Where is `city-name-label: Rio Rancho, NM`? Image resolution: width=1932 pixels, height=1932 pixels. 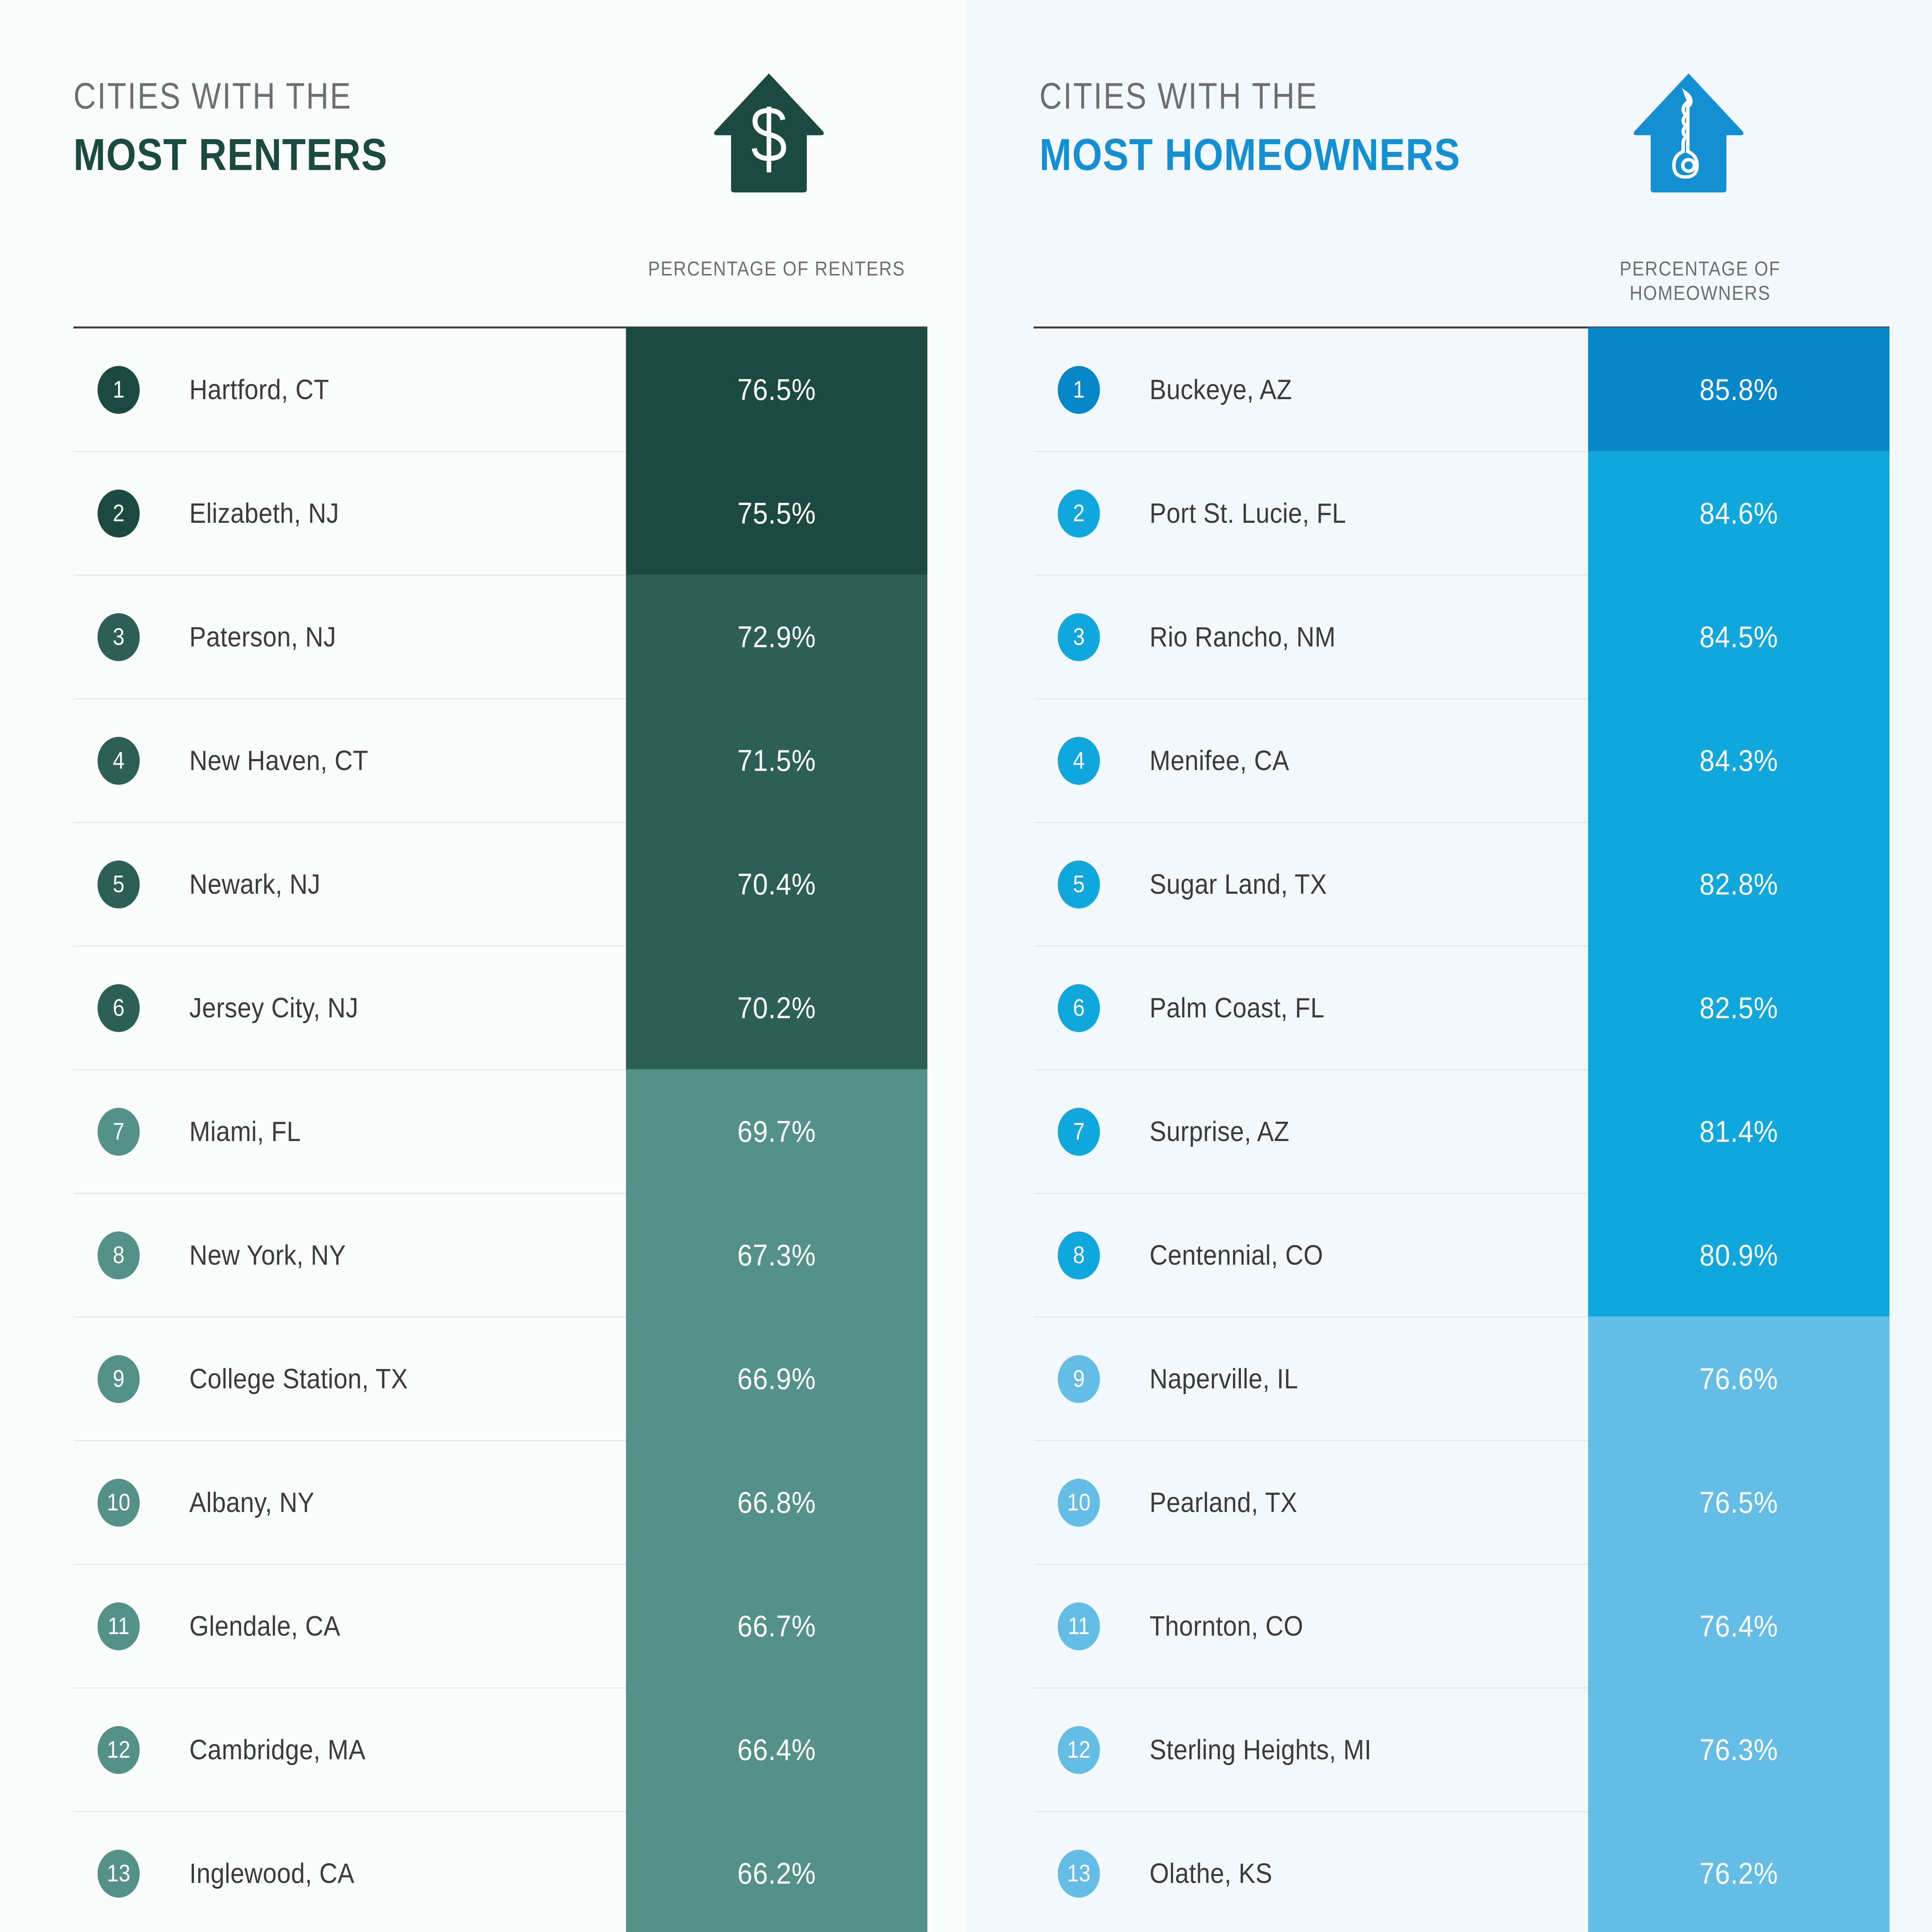
city-name-label: Rio Rancho, NM is located at coordinates (1243, 637).